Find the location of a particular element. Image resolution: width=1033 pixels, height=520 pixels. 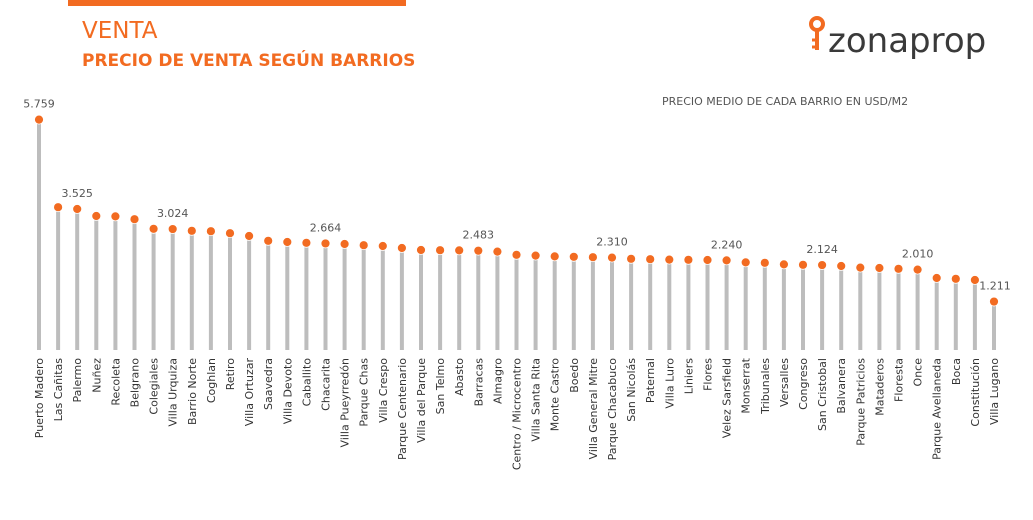

x-tick-label: Coghlan is located at coordinates (211, 380).